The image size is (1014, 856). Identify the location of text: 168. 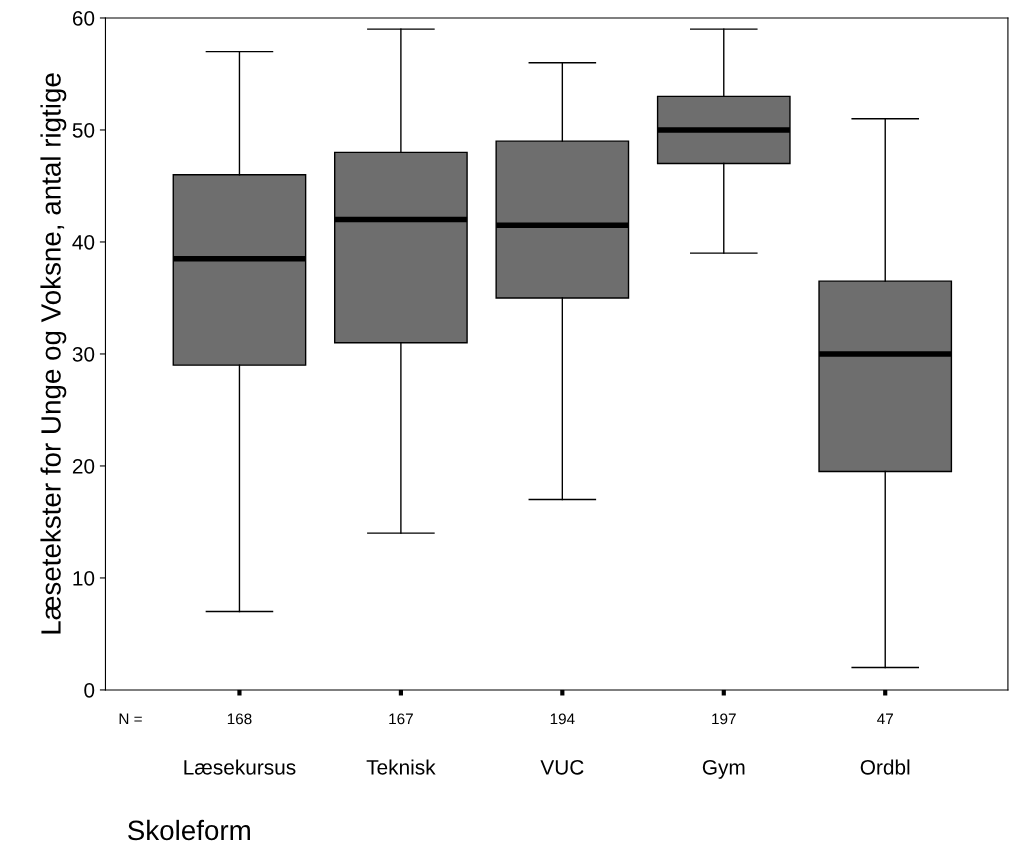
(239, 719).